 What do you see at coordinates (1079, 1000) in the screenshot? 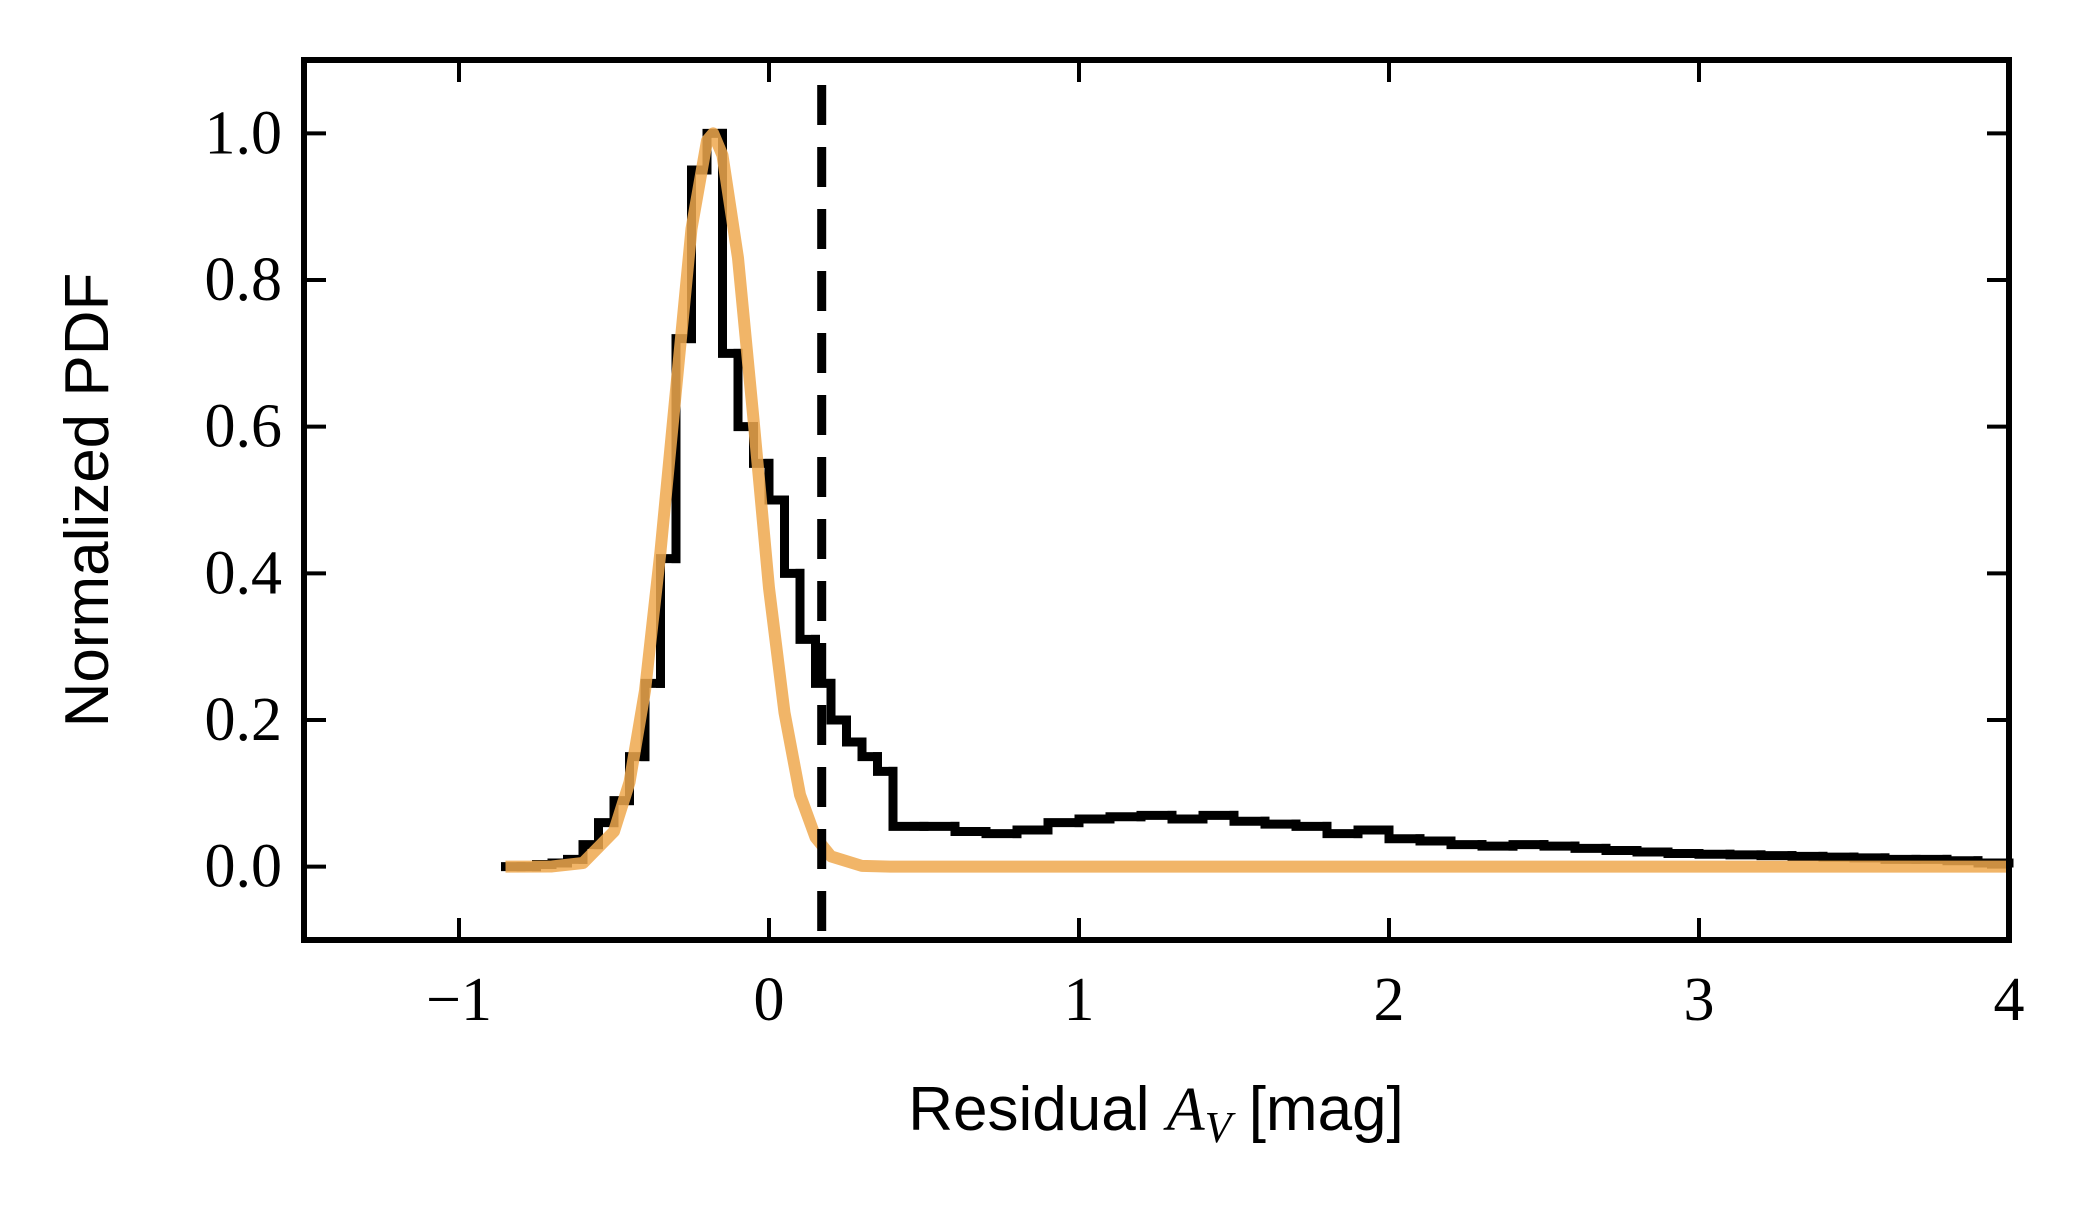
I see `x-tick-label: 1` at bounding box center [1079, 1000].